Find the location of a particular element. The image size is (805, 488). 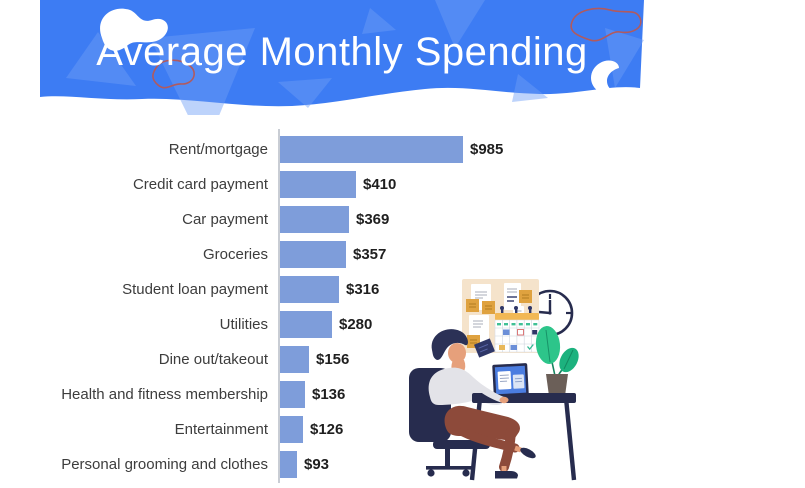

value-label: $369 is located at coordinates (373, 219).